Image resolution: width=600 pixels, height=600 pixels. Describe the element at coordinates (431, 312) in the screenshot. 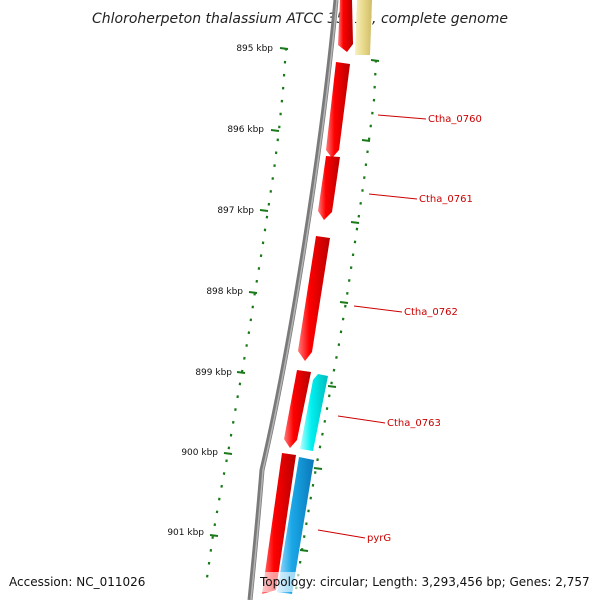

I see `gene-label-ctha-0762: Ctha_0762` at that location.